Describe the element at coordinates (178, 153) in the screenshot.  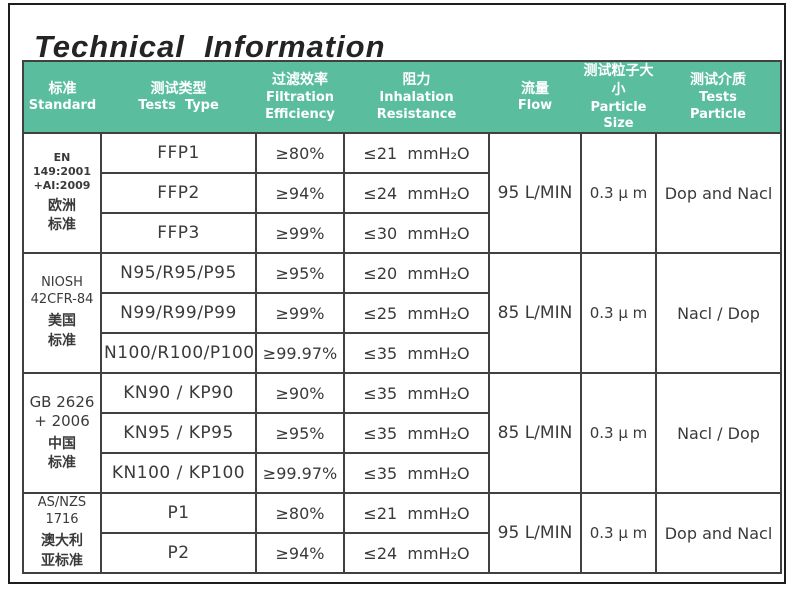
I see `type-cell: FFP1` at that location.